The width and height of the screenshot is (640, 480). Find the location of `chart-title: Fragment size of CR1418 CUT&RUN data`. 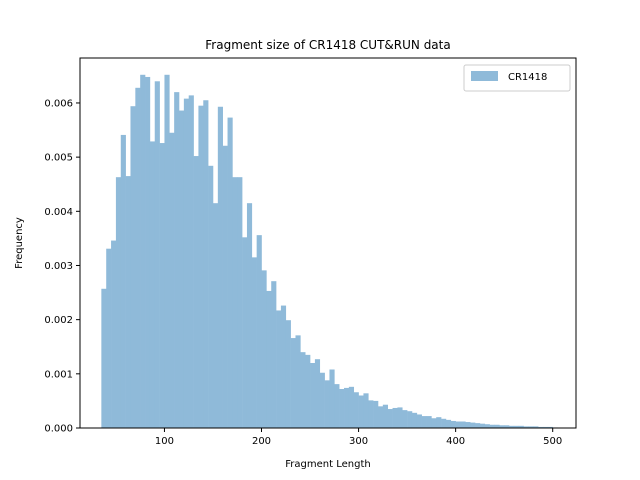

chart-title: Fragment size of CR1418 CUT&RUN data is located at coordinates (327, 45).